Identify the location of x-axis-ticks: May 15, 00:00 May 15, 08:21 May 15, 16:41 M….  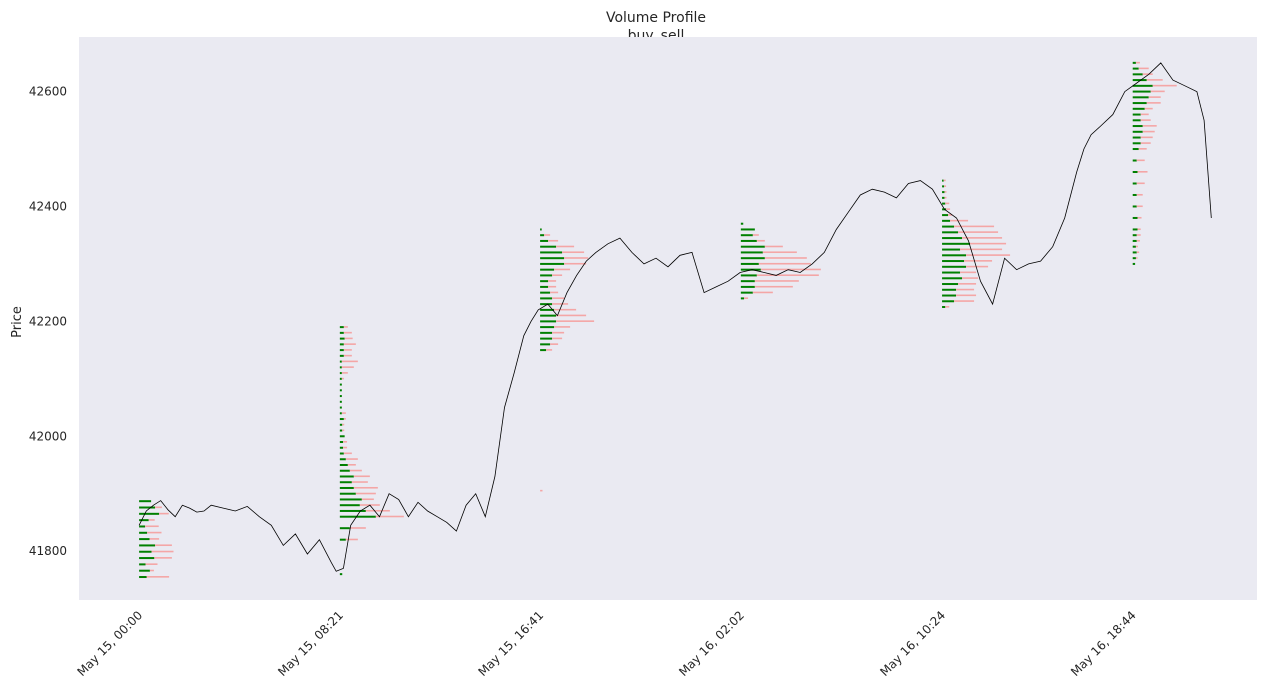
(606, 643).